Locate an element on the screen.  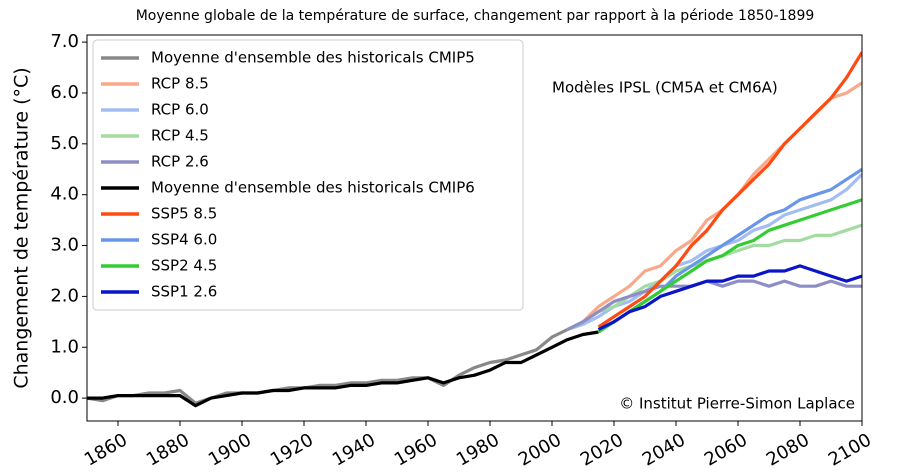
x-tick-label: 2060 is located at coordinates (726, 449).